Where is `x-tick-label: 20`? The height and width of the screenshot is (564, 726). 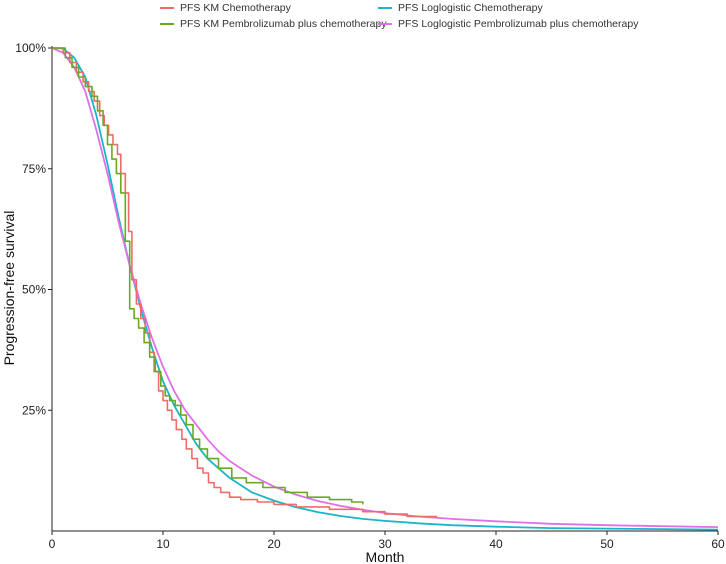 x-tick-label: 20 is located at coordinates (274, 544).